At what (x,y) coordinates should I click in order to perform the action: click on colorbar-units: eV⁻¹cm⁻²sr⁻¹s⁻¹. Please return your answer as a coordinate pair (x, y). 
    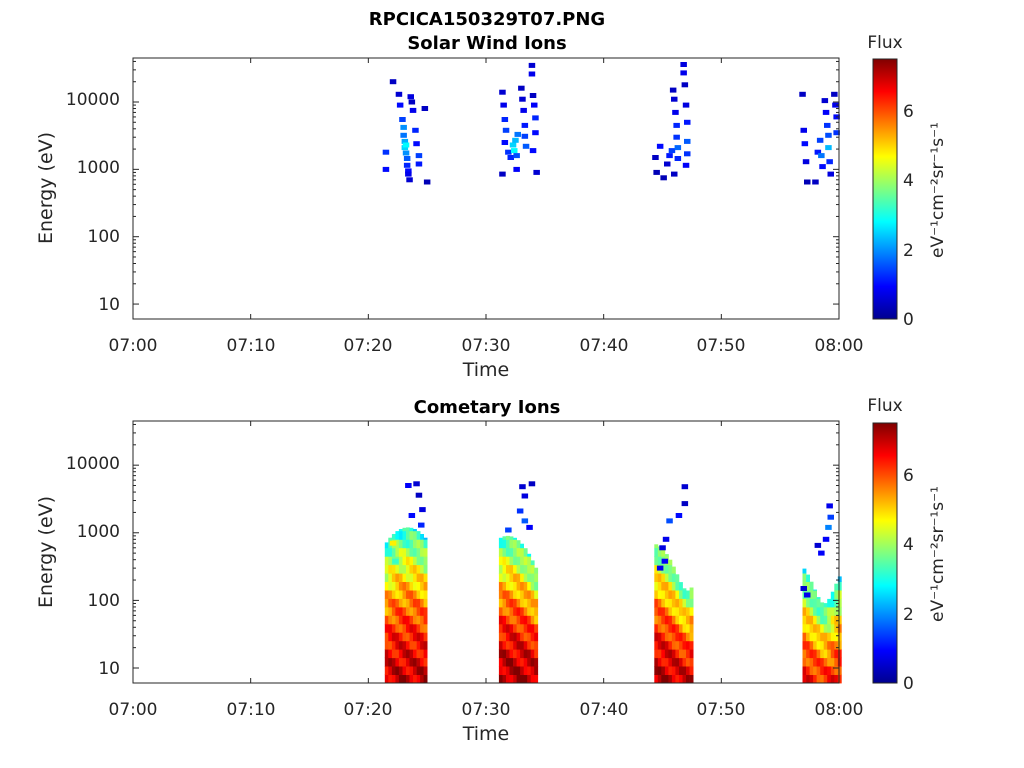
    Looking at the image, I should click on (938, 190).